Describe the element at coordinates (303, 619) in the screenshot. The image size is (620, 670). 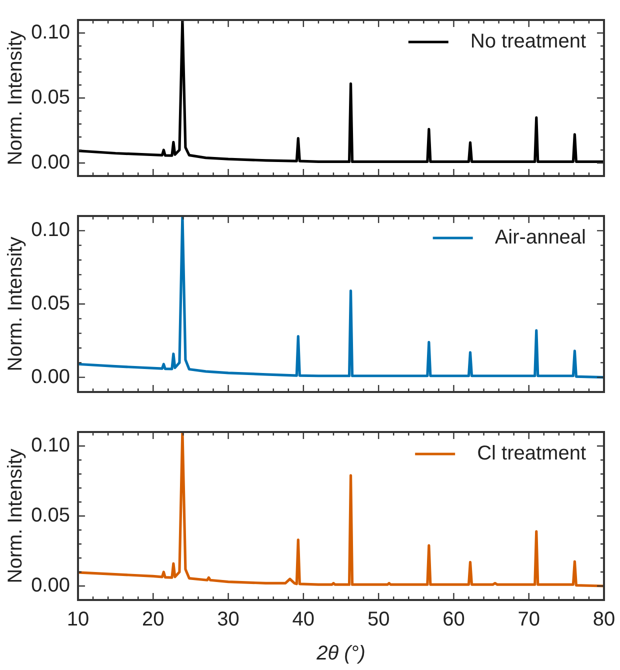
I see `x-tick-label: 40` at that location.